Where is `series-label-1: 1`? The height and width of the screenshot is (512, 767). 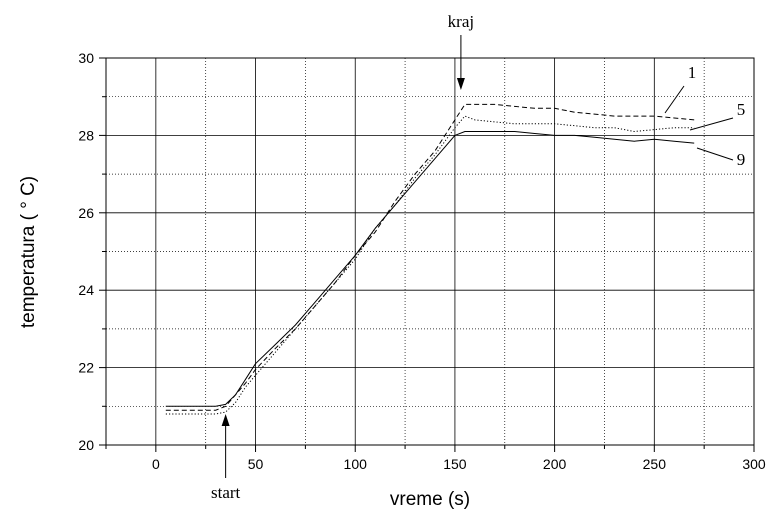 series-label-1: 1 is located at coordinates (692, 72).